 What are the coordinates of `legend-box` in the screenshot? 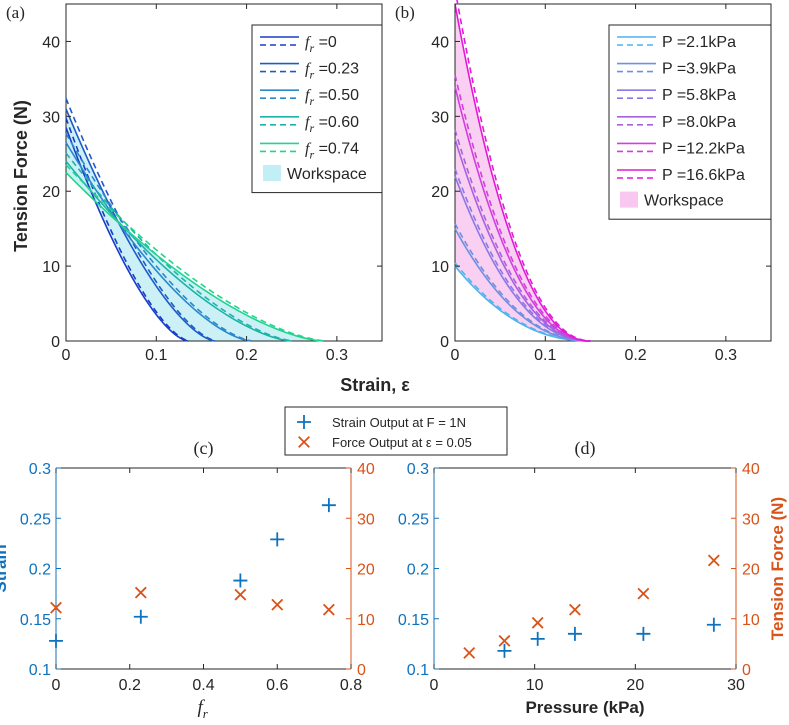 It's located at (317, 109).